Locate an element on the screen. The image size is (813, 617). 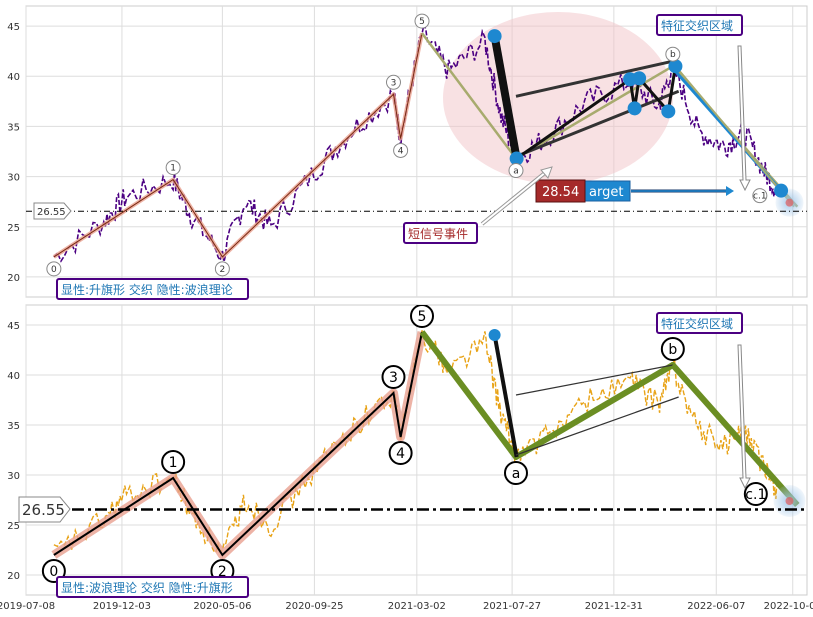
top-signal-badge: 短信号事件 is located at coordinates (440, 233).